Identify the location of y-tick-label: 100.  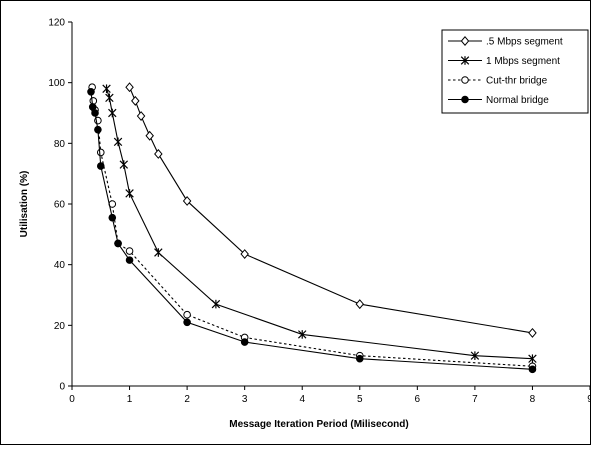
(56, 83).